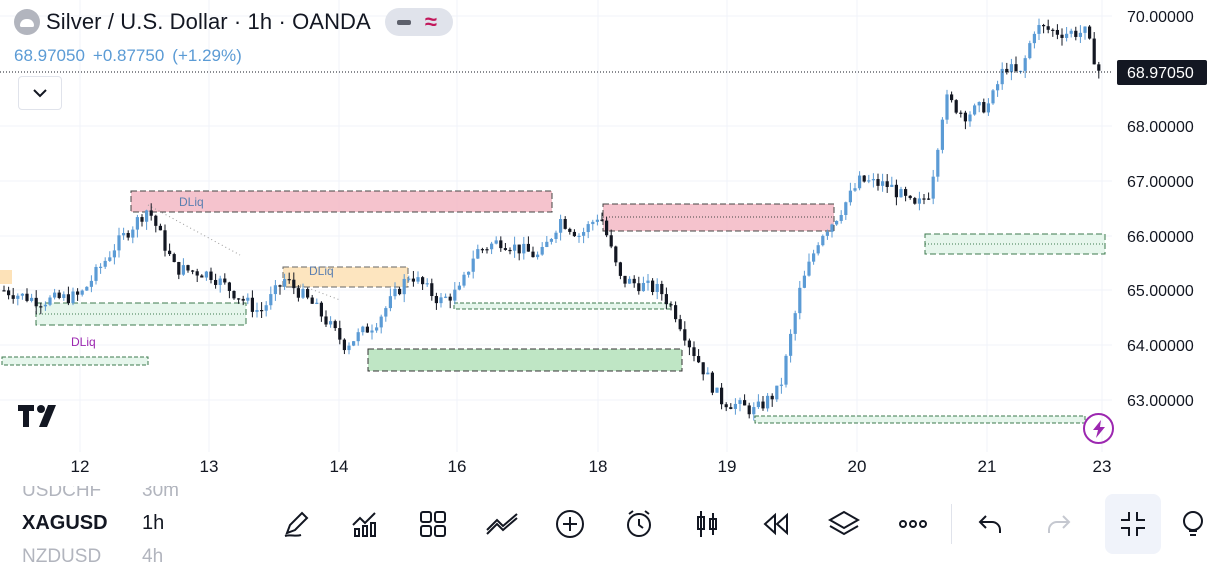 The height and width of the screenshot is (563, 1216). I want to click on price-tick: 65.00000, so click(1160, 291).